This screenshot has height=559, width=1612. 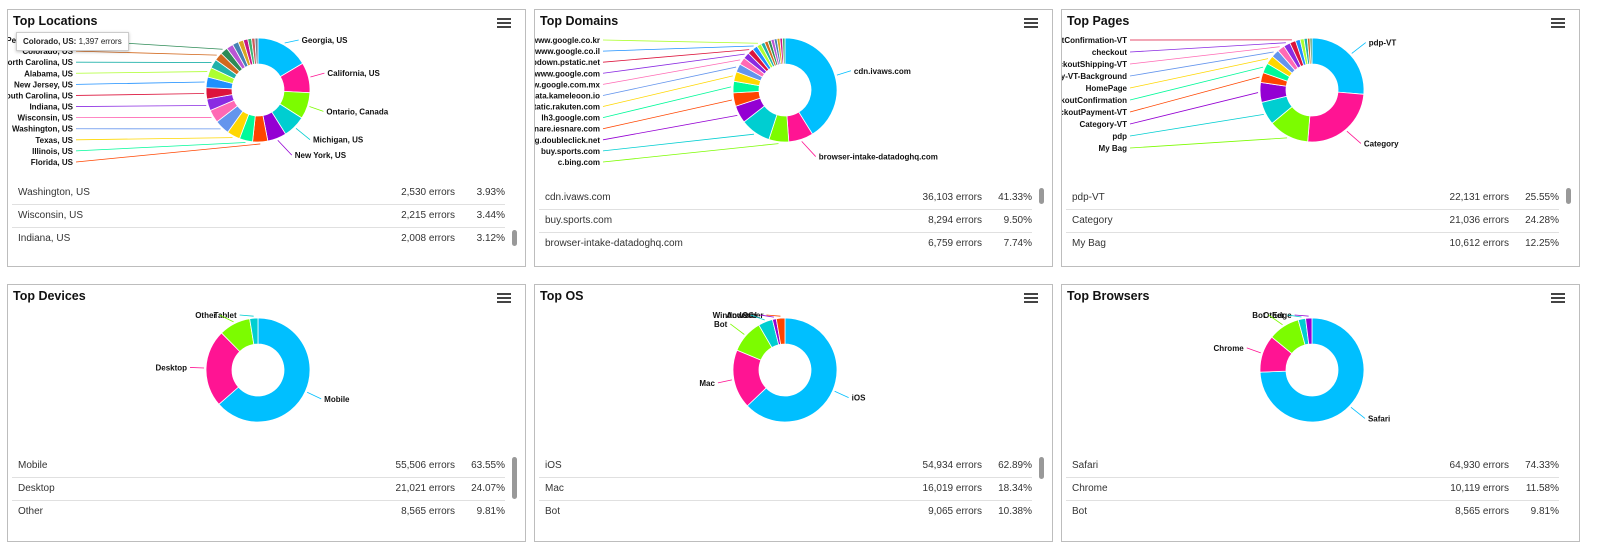 I want to click on slice-label: browser-intake-datadoghq.com, so click(x=878, y=157).